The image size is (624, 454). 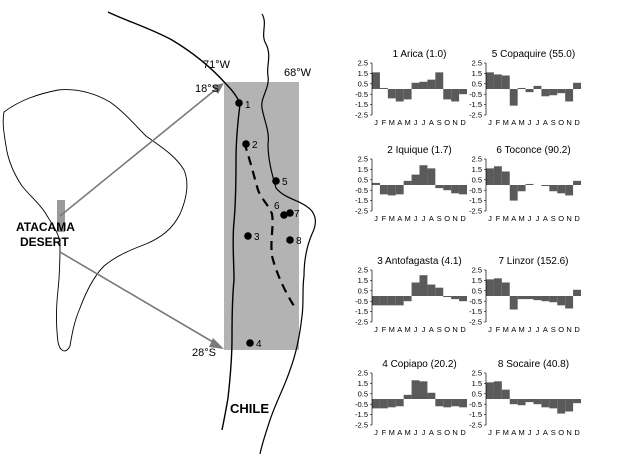 What do you see at coordinates (533, 364) in the screenshot?
I see `panel-title: 8 Socaire (40.8)` at bounding box center [533, 364].